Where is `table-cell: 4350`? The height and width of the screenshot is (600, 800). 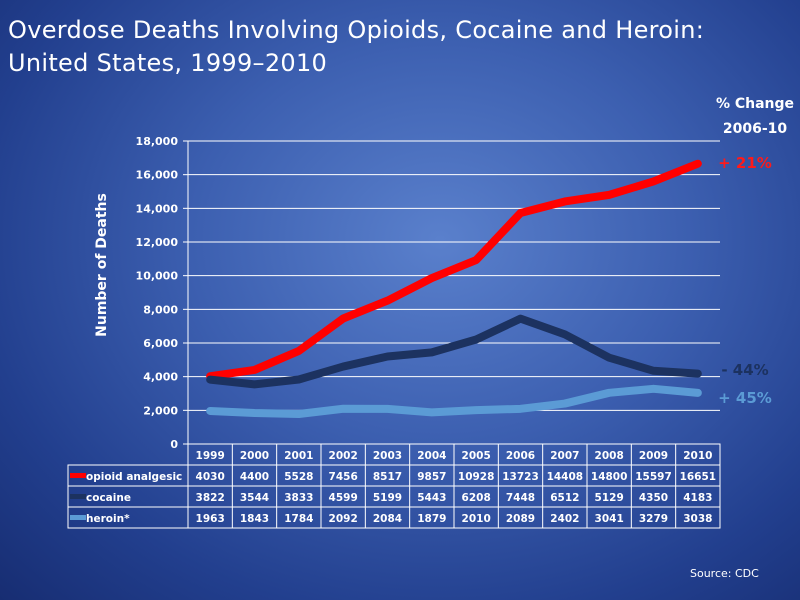 table-cell: 4350 is located at coordinates (653, 498).